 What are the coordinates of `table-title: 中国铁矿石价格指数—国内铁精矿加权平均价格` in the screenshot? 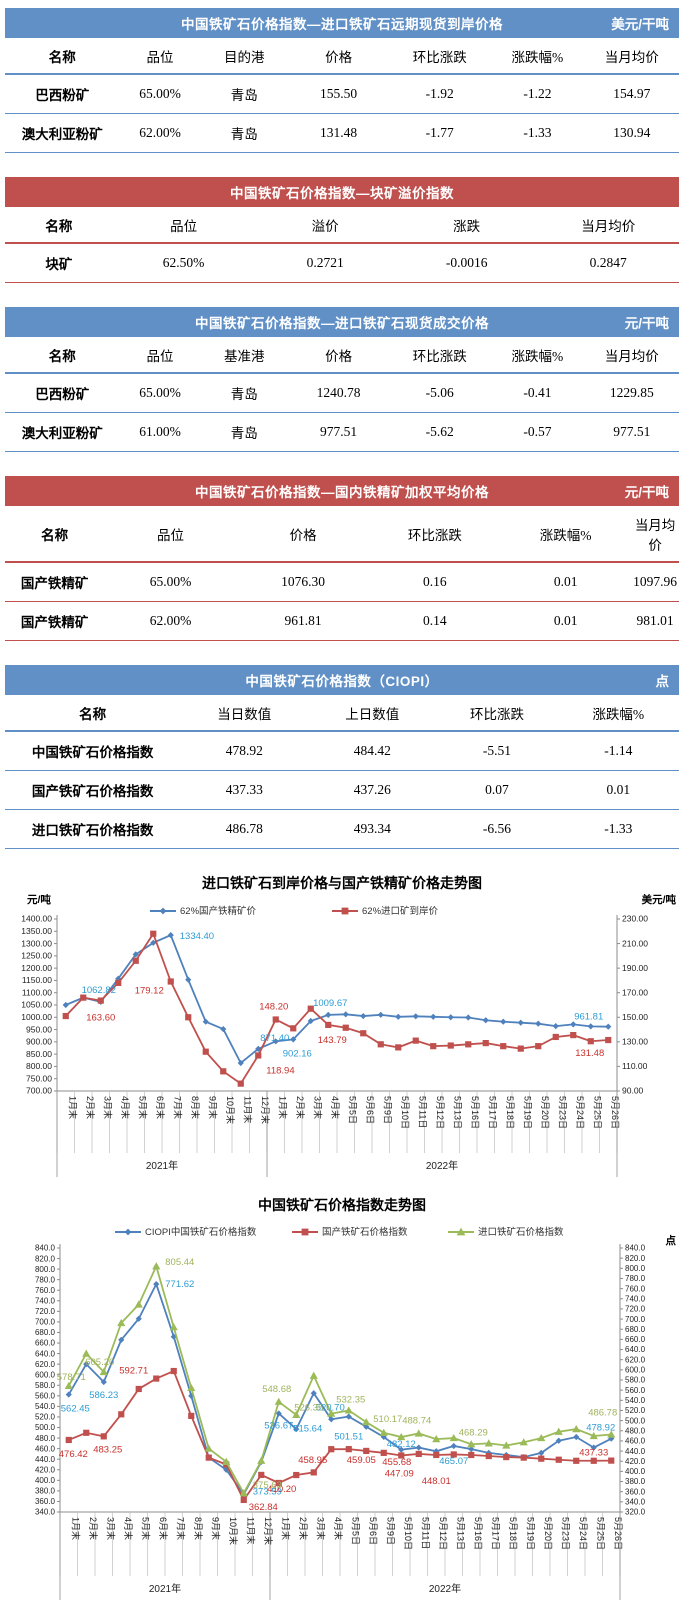 It's located at (342, 492).